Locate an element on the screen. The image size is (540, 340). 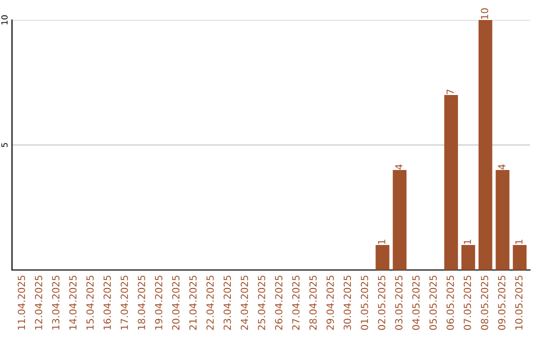
x-tick-label: 09.05.2025 is located at coordinates (502, 303).